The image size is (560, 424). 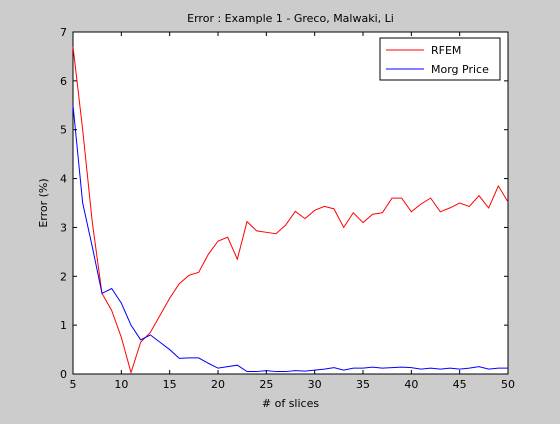 I want to click on y-tick-label: 7, so click(x=63, y=32).